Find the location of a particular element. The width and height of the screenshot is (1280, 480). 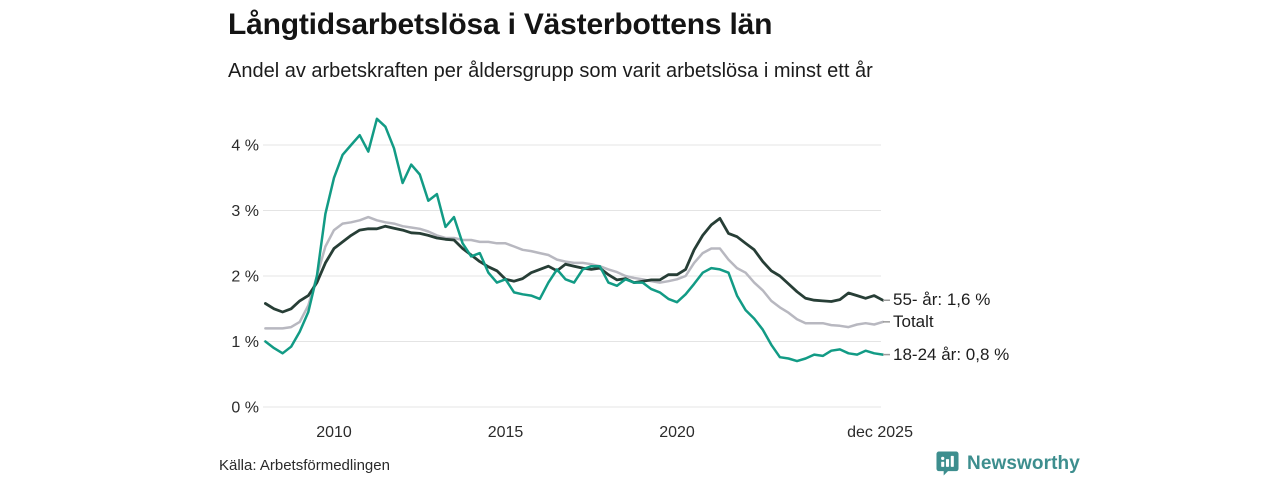

svg-text: 0 % is located at coordinates (245, 408).